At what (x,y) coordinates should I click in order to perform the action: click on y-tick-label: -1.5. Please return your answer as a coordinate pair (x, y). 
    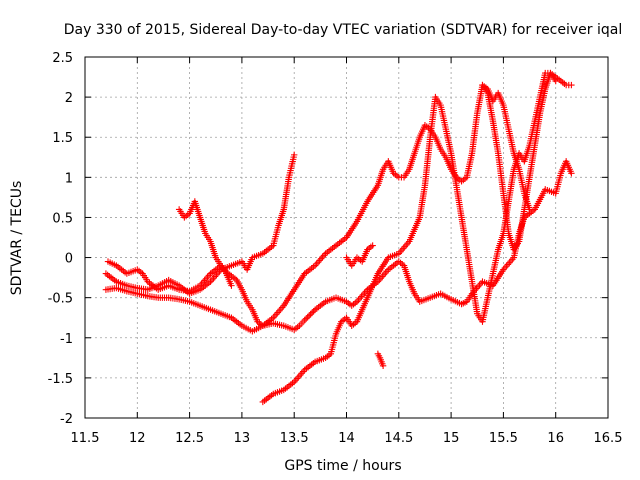
    Looking at the image, I should click on (60, 379).